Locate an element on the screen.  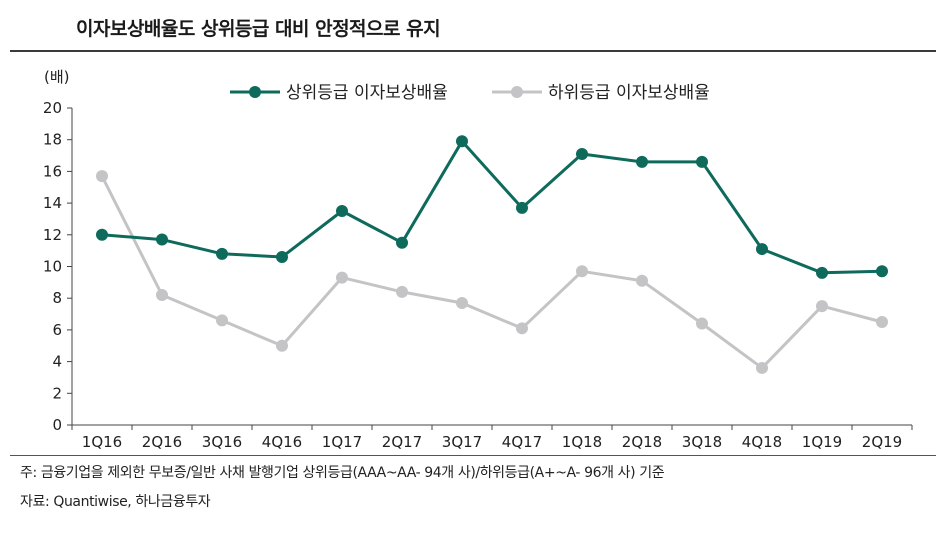
x-tick-label: 2Q19 is located at coordinates (882, 442).